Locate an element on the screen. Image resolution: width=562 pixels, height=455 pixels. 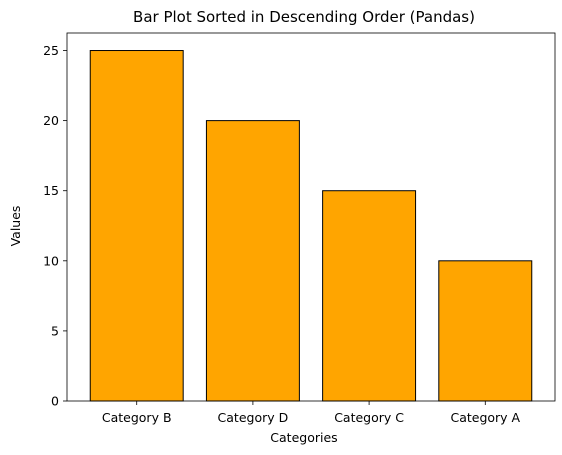
y-tick-label: 15 is located at coordinates (51, 190).